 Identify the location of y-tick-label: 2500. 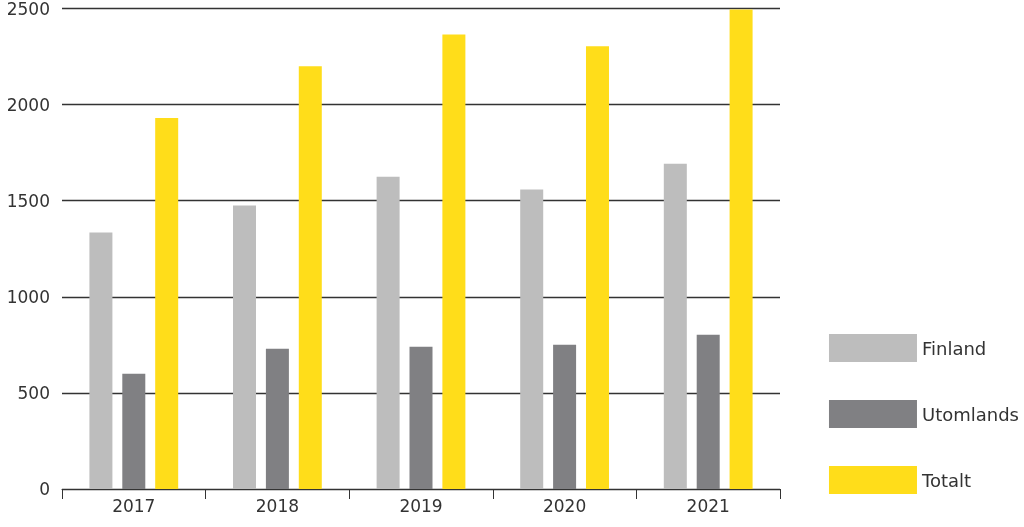
(28, 9).